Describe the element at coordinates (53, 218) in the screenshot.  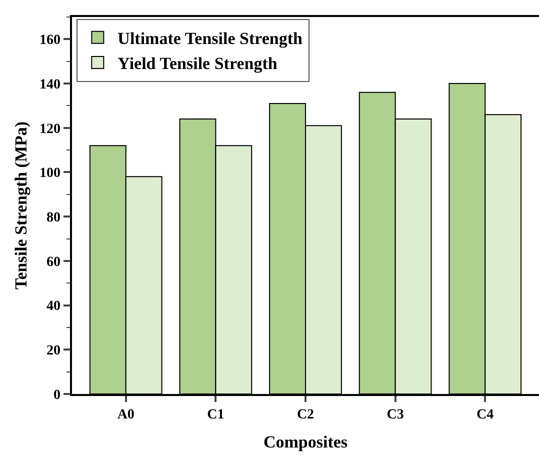
I see `y-tick-label: 80` at that location.